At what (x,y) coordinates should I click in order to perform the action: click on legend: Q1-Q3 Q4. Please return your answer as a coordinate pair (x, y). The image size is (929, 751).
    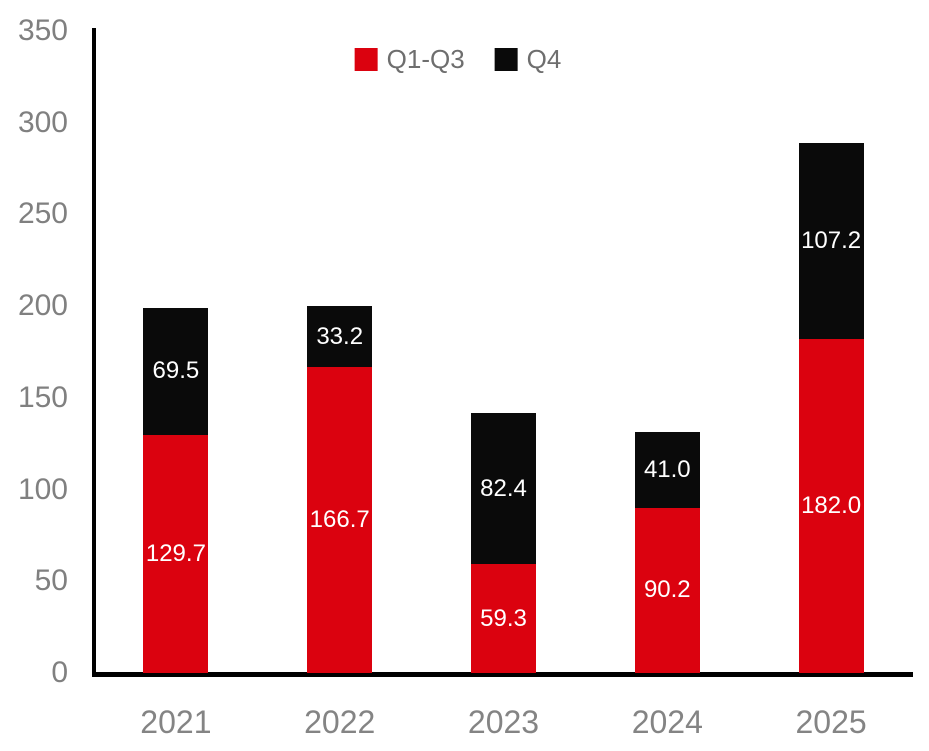
    Looking at the image, I should click on (458, 59).